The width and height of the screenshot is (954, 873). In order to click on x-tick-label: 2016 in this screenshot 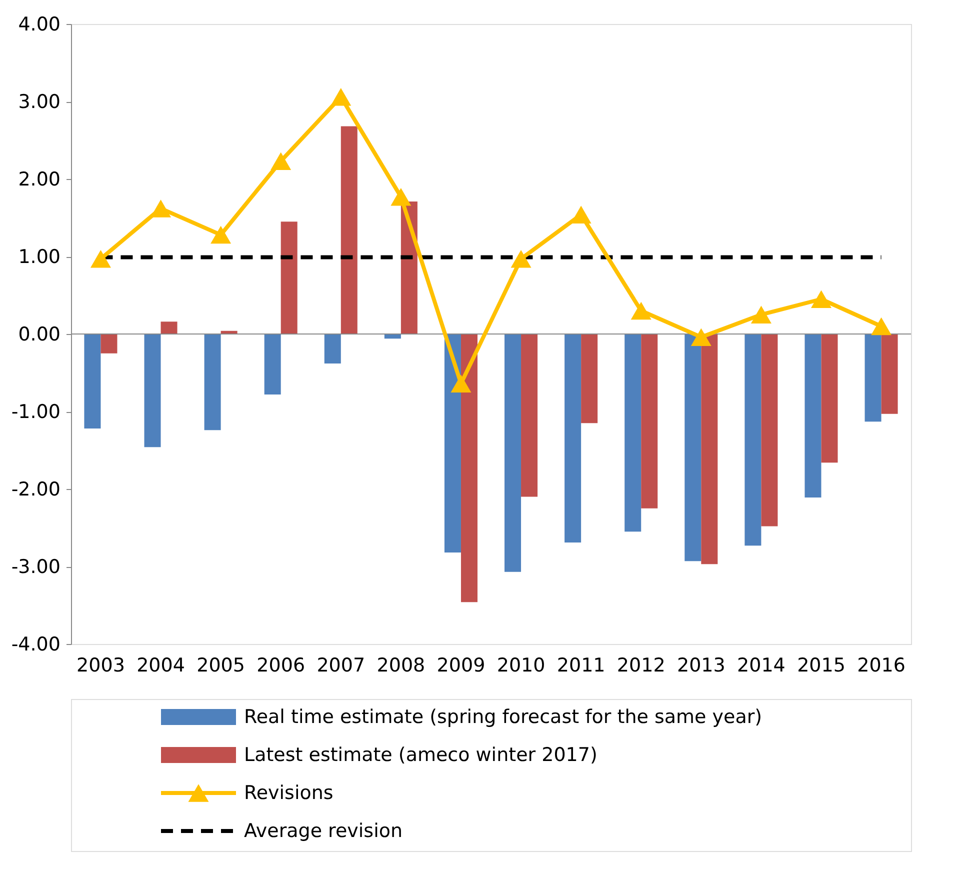, I will do `click(881, 665)`.